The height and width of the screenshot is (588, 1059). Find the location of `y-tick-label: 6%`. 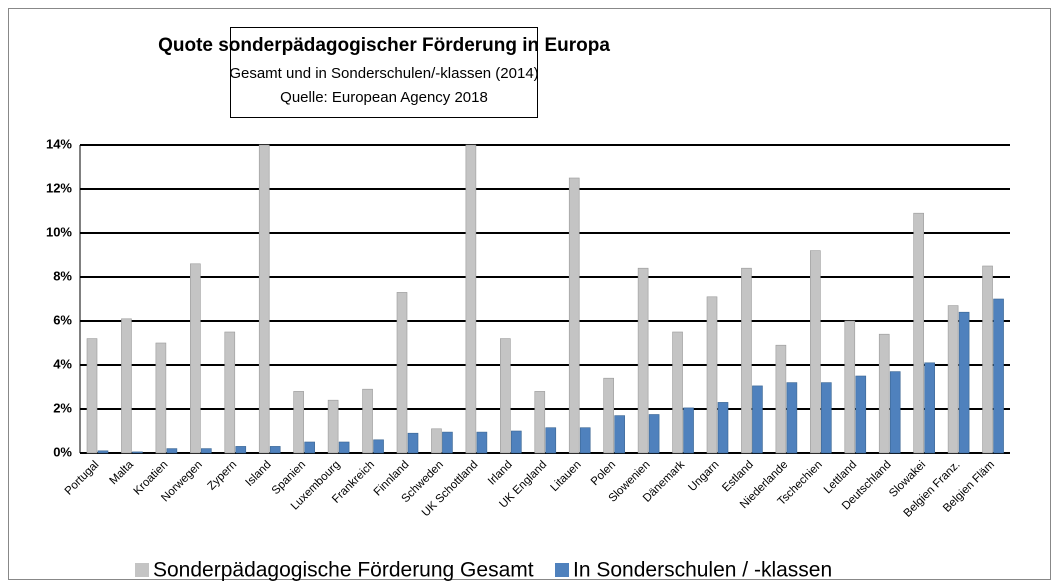

y-tick-label: 6% is located at coordinates (62, 319).